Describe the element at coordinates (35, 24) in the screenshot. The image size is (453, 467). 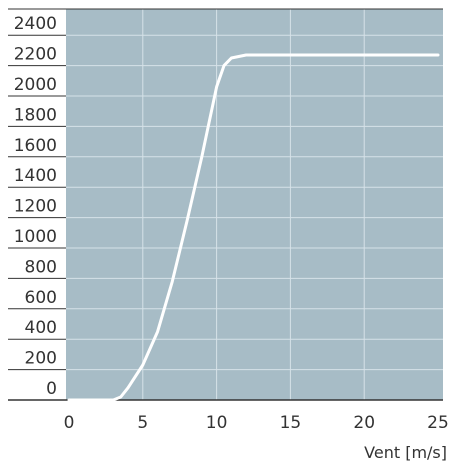
I see `y-tick-label: 2400` at that location.